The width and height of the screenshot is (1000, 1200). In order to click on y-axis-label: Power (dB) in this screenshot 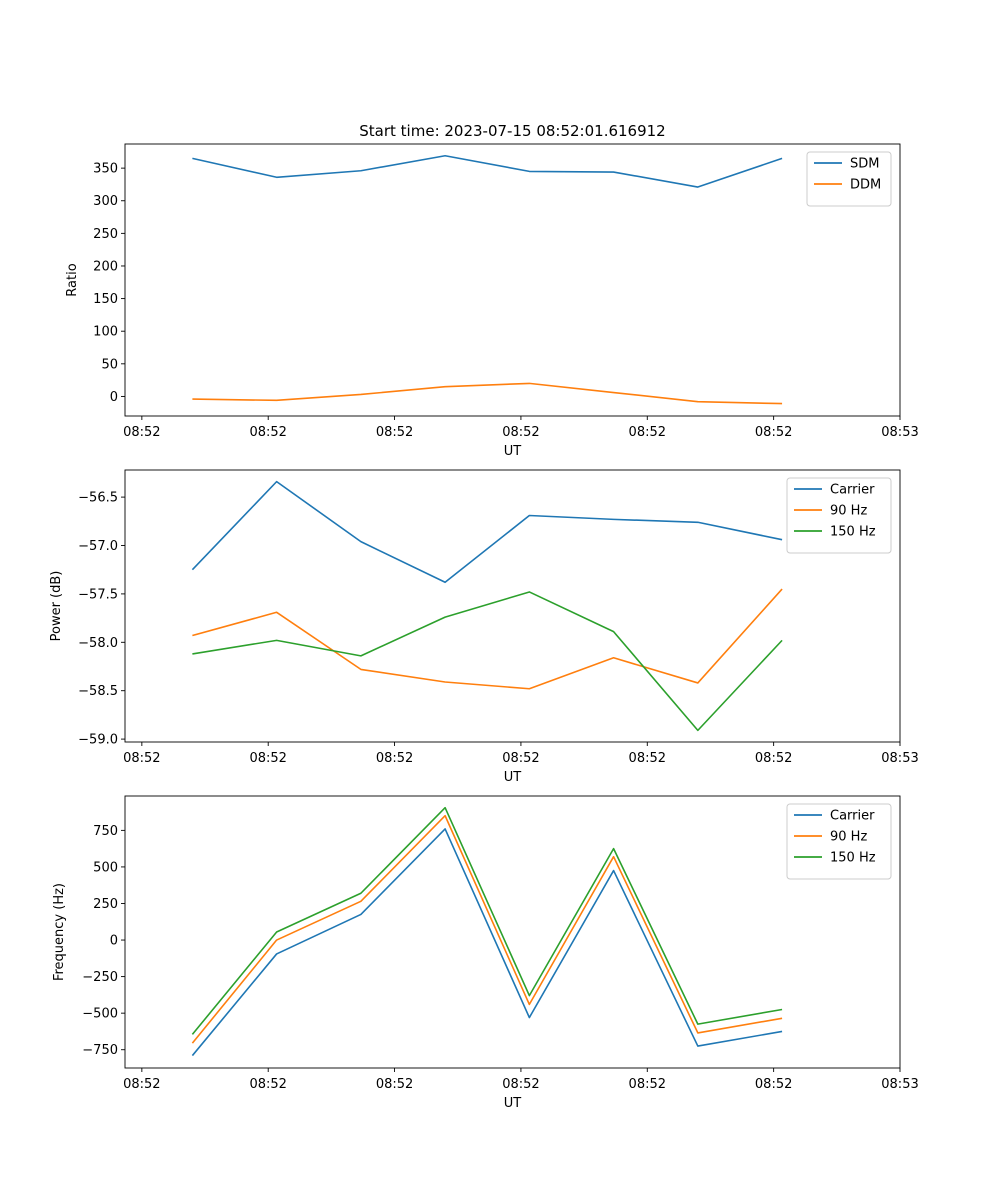, I will do `click(56, 606)`.